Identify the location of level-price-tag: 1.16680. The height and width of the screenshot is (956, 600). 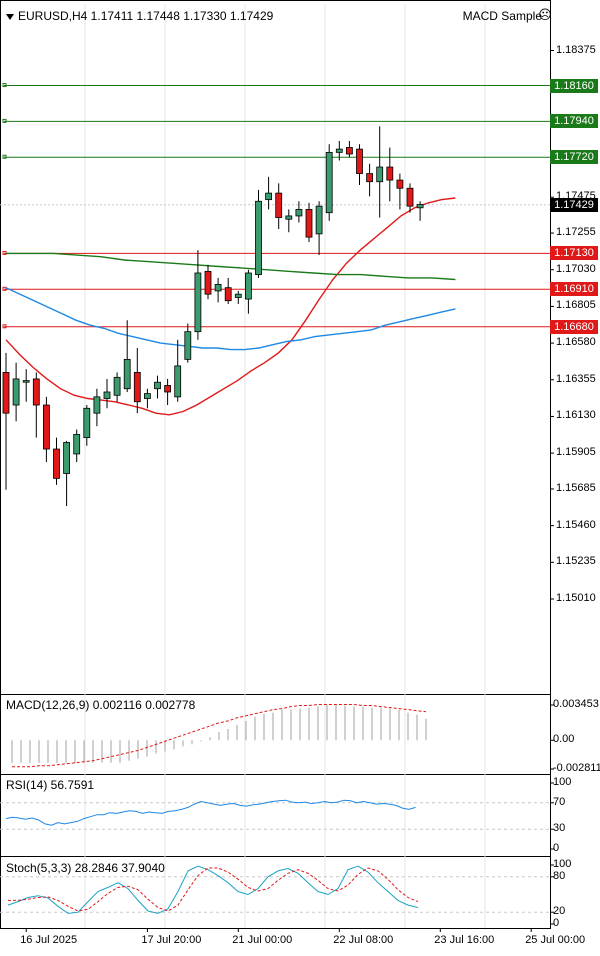
(574, 326).